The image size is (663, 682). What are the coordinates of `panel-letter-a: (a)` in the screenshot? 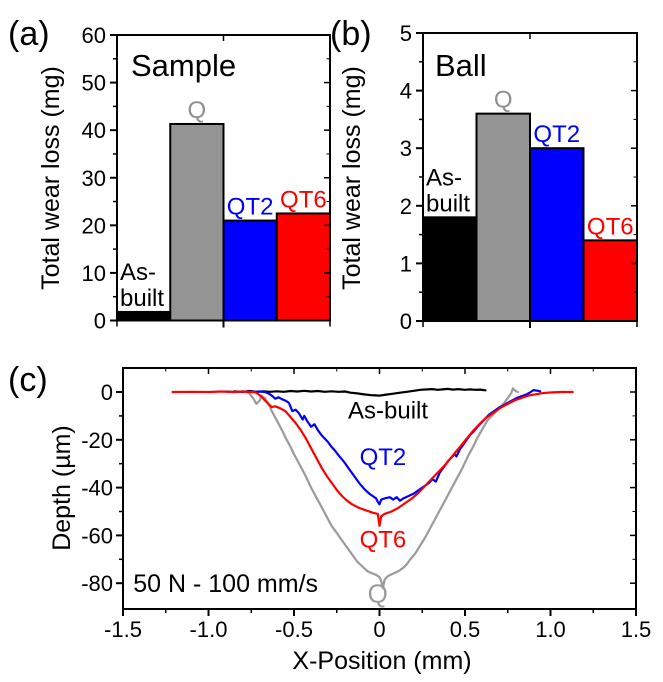 It's located at (29, 34).